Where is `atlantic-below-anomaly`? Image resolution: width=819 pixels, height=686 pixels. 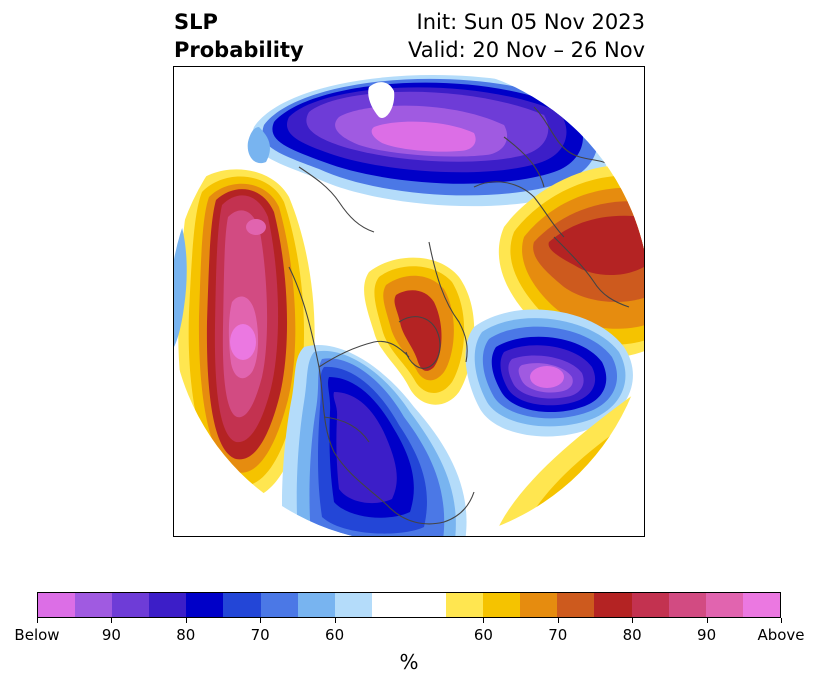 atlantic-below-anomaly is located at coordinates (549, 373).